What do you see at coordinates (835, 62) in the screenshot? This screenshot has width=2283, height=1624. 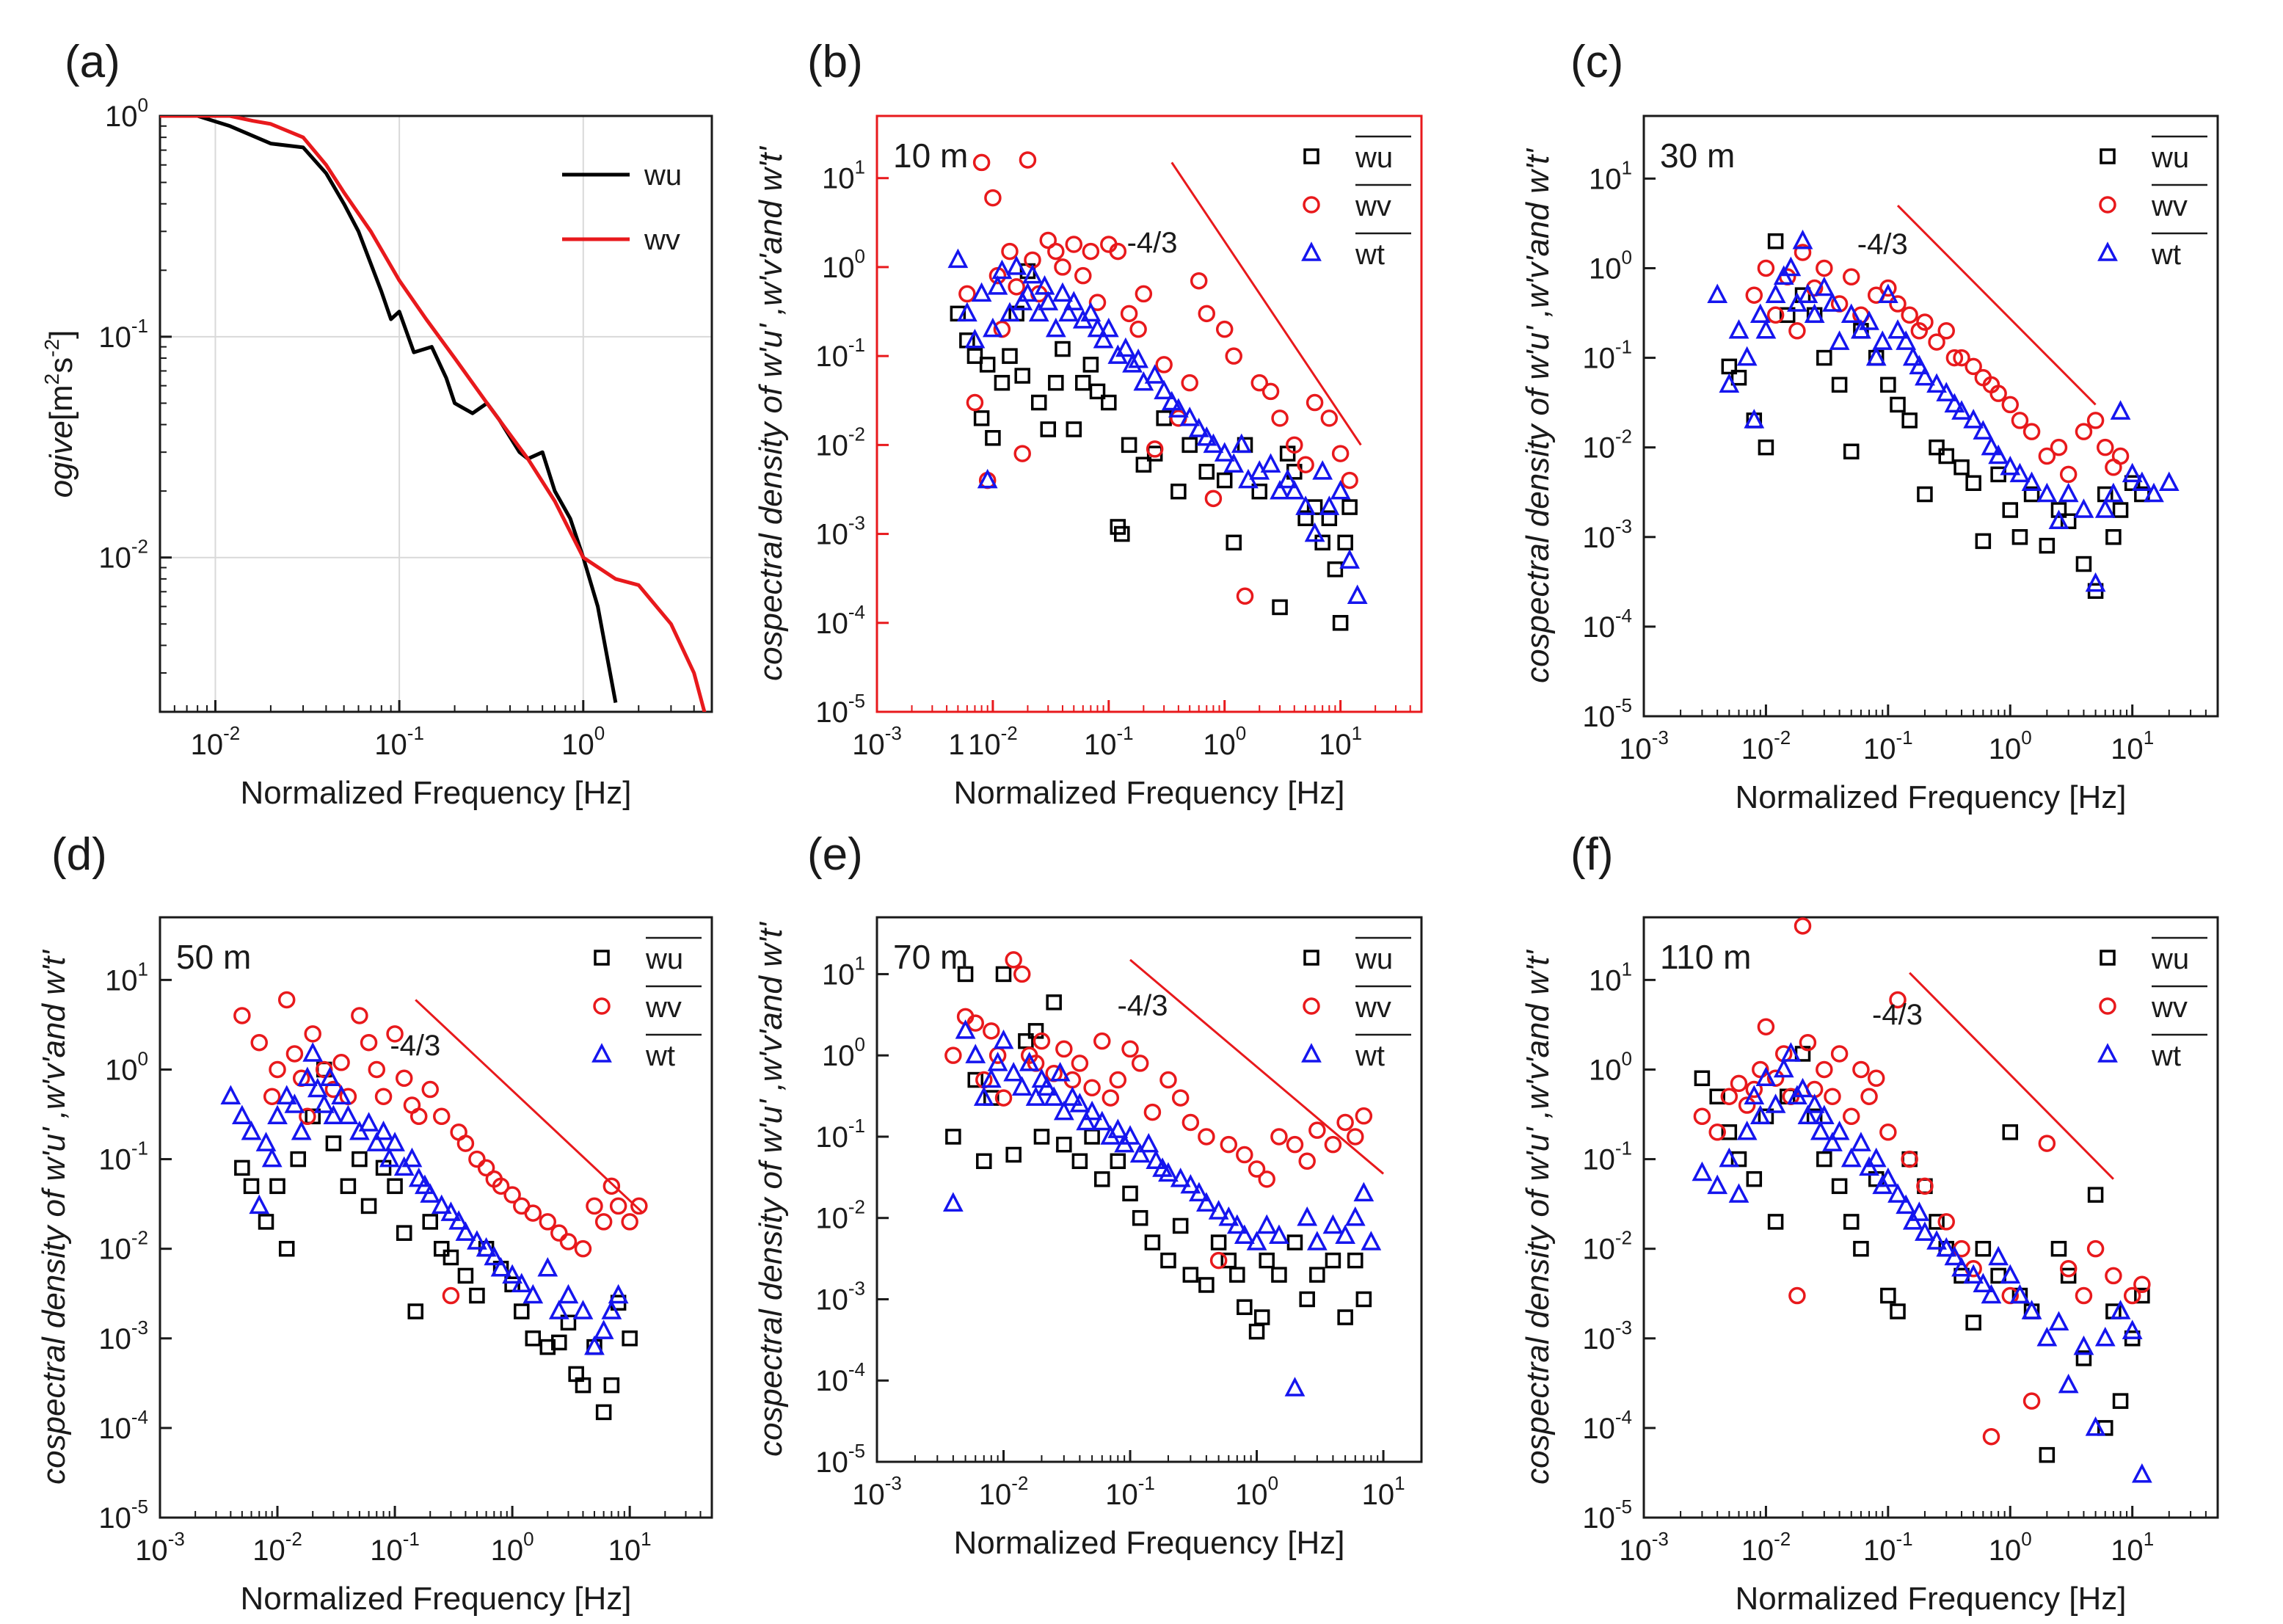 I see `panel-tag-b: (b)` at bounding box center [835, 62].